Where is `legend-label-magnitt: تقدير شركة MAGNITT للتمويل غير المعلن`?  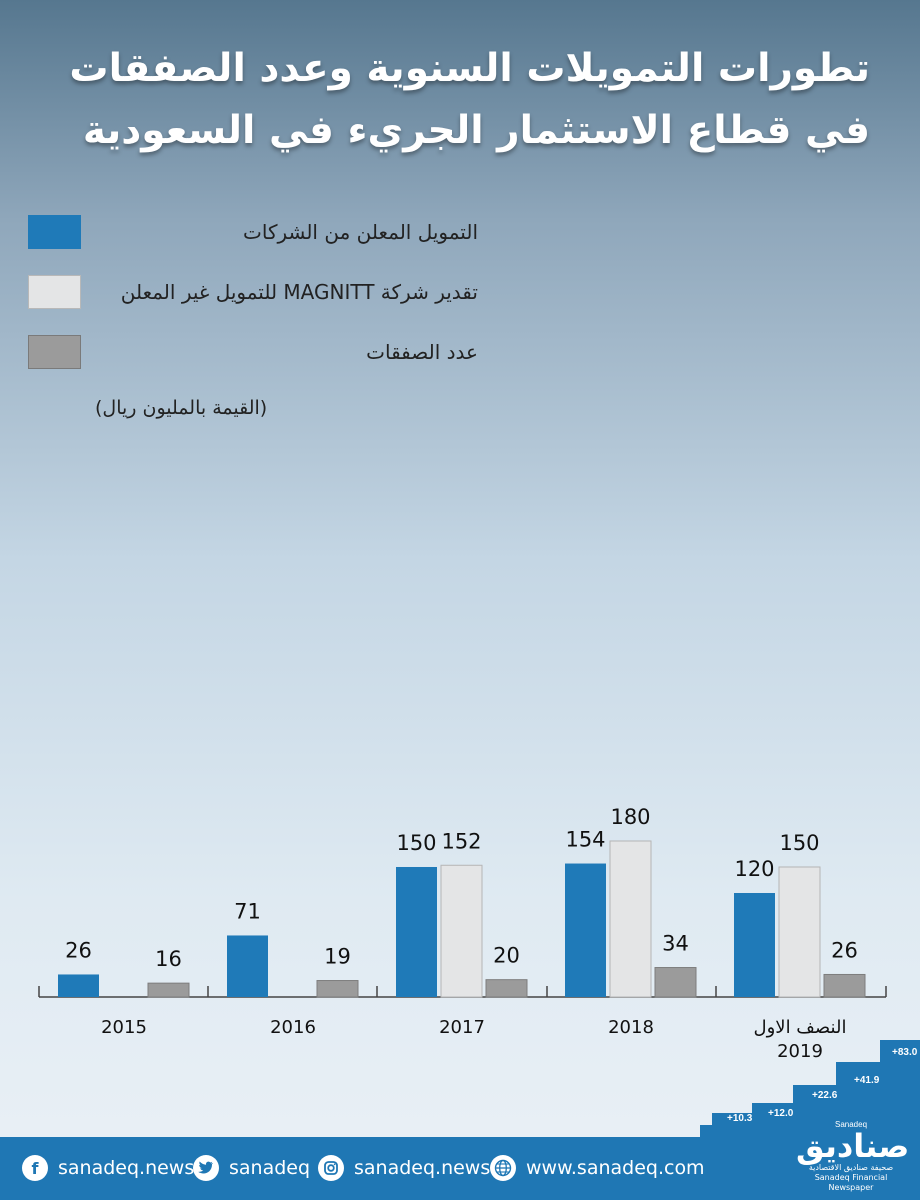
legend-label-magnitt: تقدير شركة MAGNITT للتمويل غير المعلن is located at coordinates (299, 292).